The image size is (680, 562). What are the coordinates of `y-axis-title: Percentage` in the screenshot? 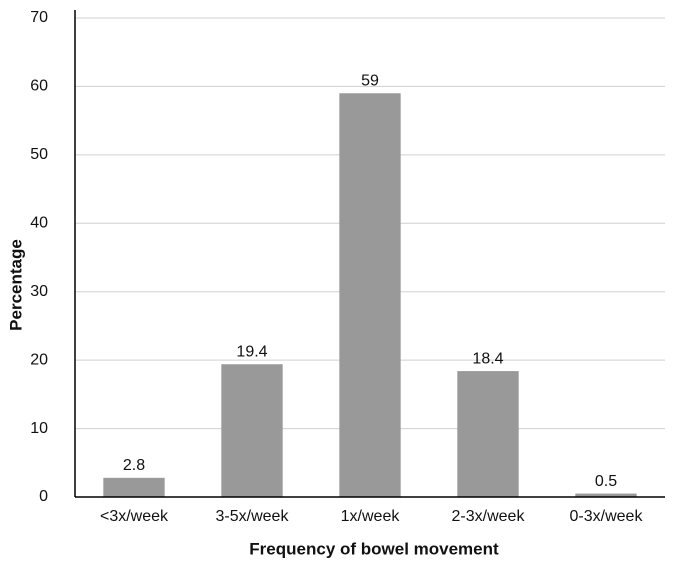 It's located at (15, 285).